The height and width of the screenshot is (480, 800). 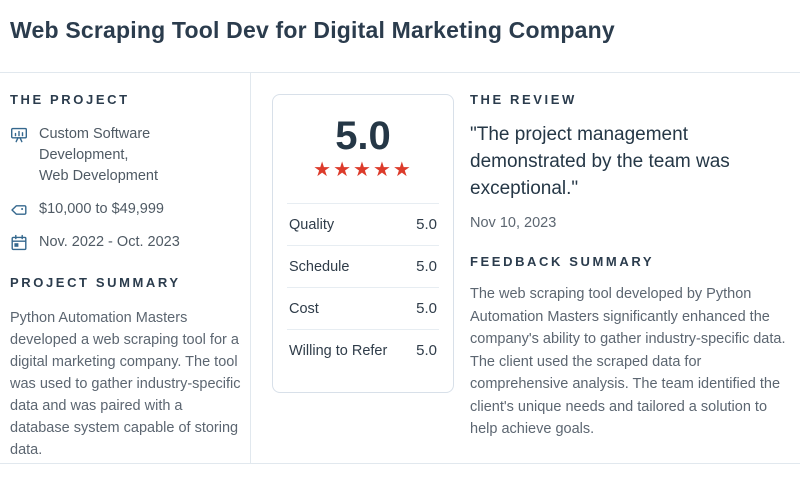 I want to click on top-divider, so click(x=400, y=72).